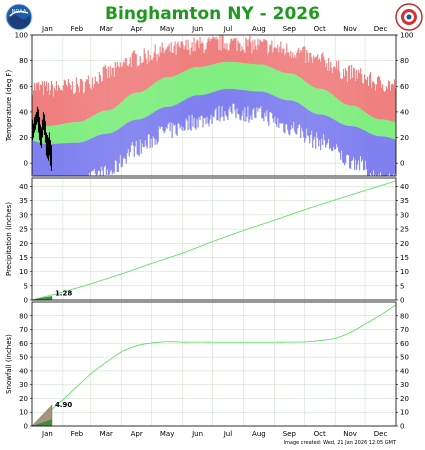 This screenshot has width=425, height=450. Describe the element at coordinates (26, 427) in the screenshot. I see `snow-ytick-left: 0` at that location.